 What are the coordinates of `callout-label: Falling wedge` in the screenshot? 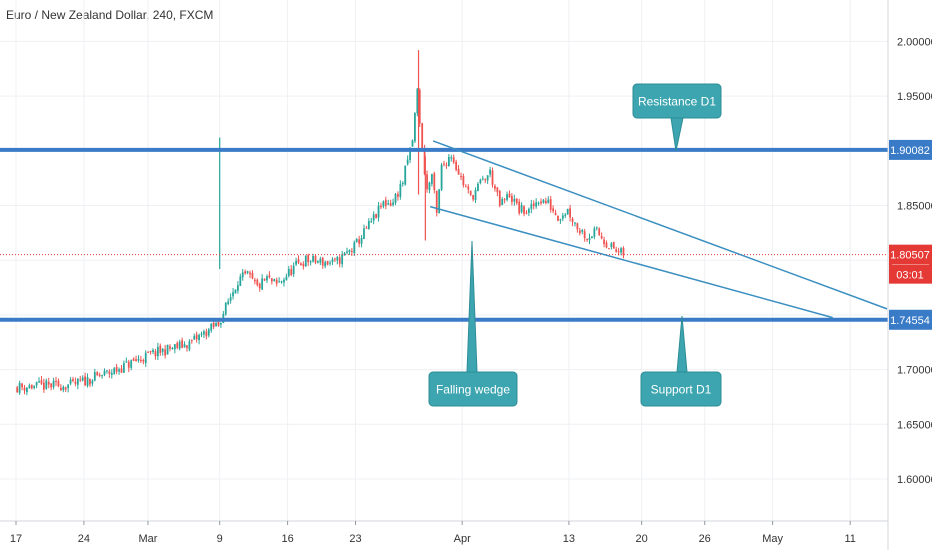 It's located at (473, 390).